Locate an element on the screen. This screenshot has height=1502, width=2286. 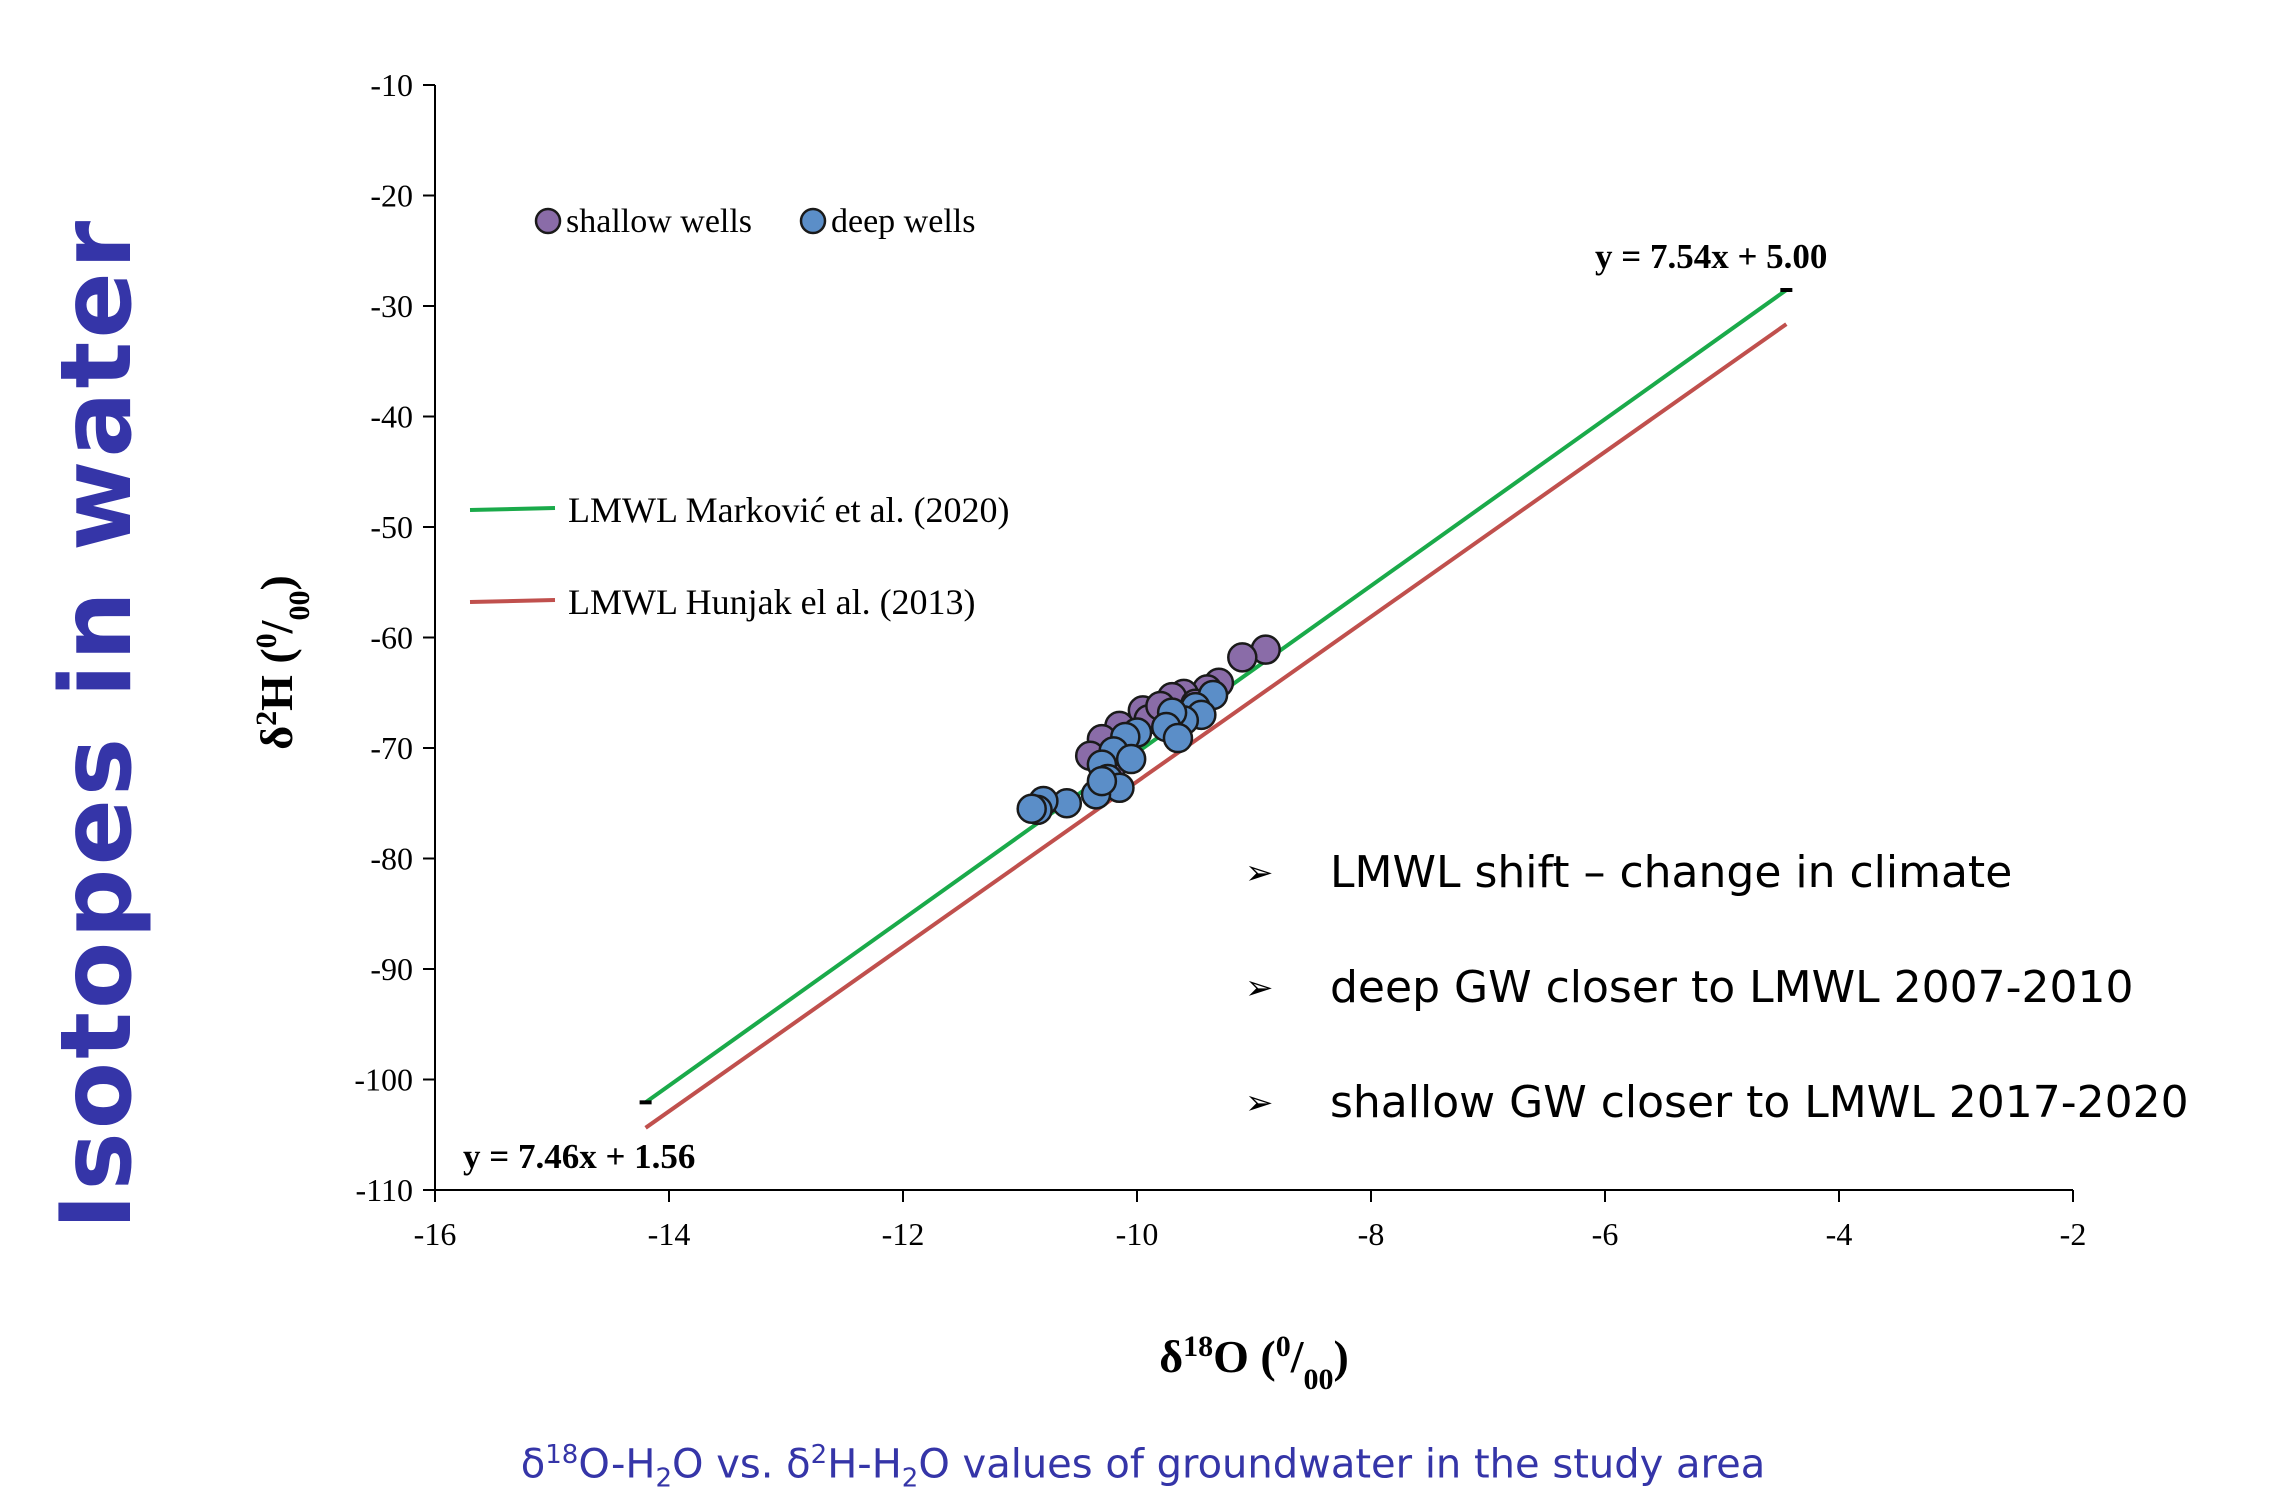
x-tick-label: -12 is located at coordinates (903, 1234).